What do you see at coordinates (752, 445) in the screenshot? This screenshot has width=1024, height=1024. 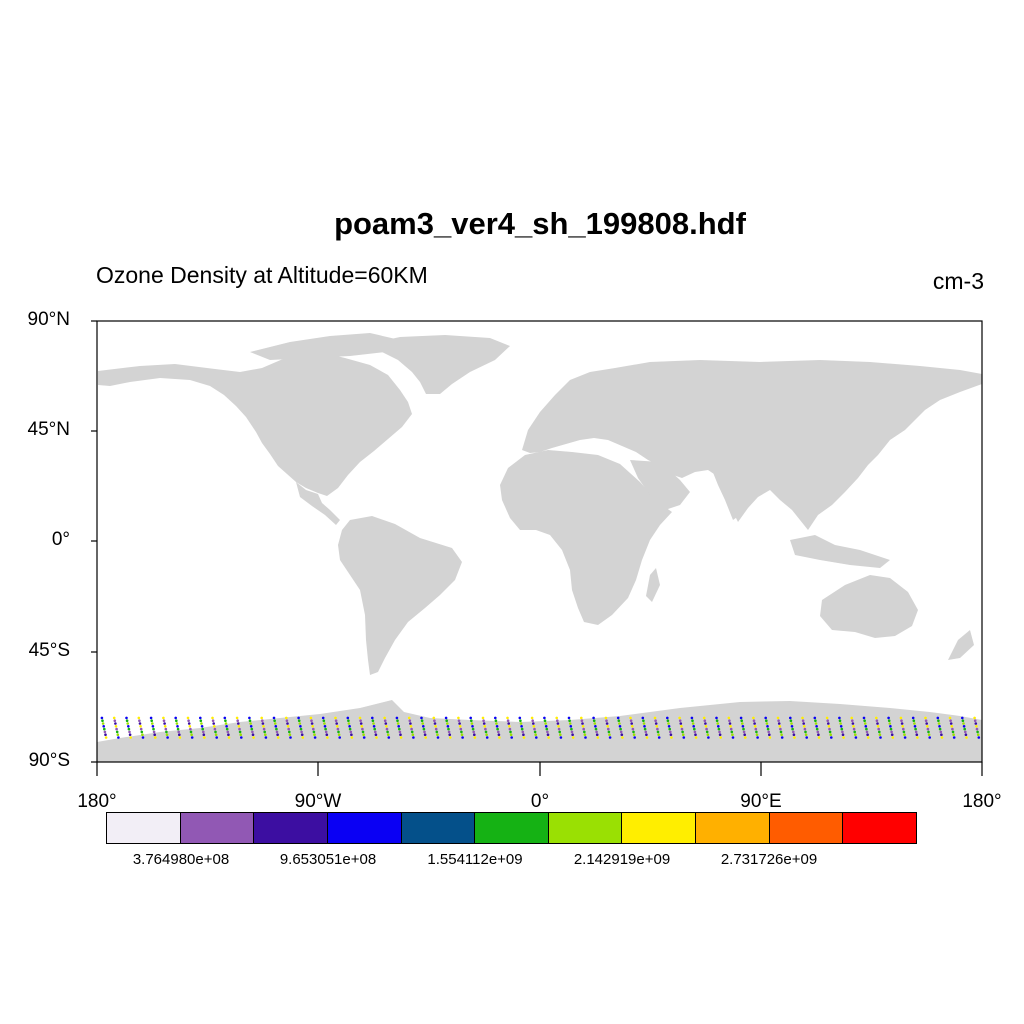 I see `land-eurasia` at bounding box center [752, 445].